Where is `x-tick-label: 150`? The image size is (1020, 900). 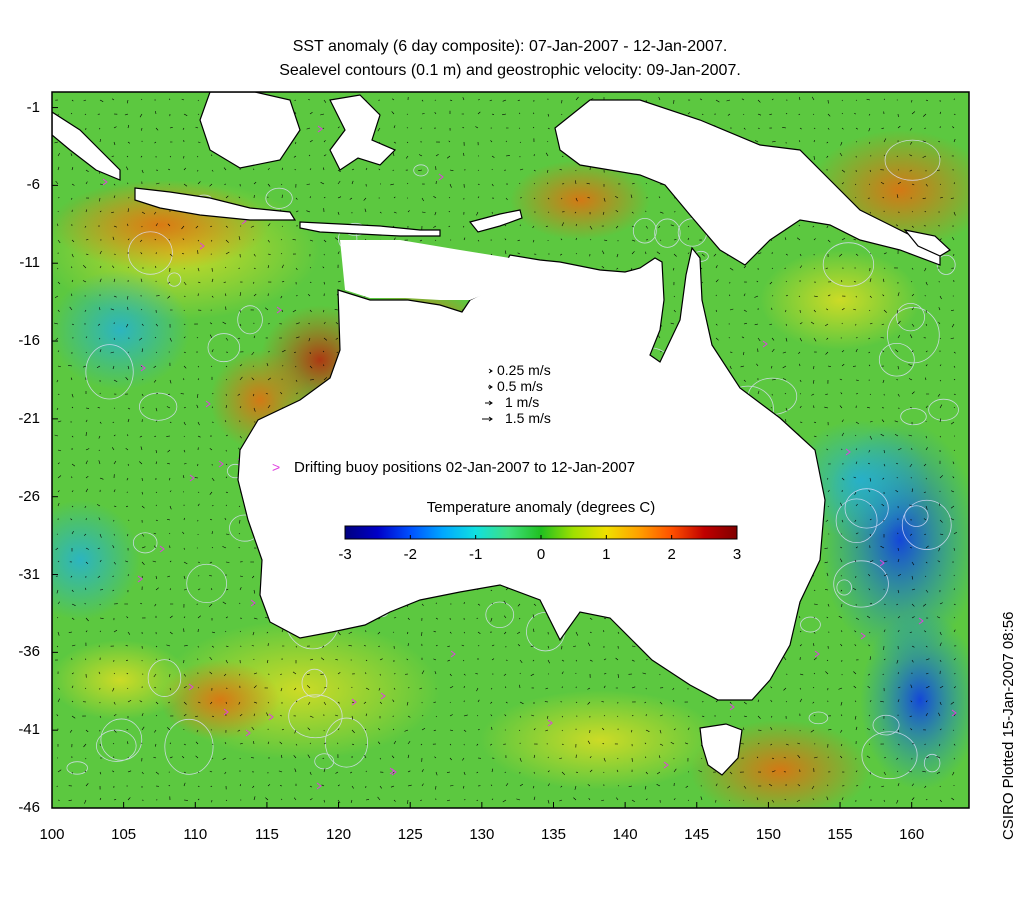 x-tick-label: 150 is located at coordinates (768, 834).